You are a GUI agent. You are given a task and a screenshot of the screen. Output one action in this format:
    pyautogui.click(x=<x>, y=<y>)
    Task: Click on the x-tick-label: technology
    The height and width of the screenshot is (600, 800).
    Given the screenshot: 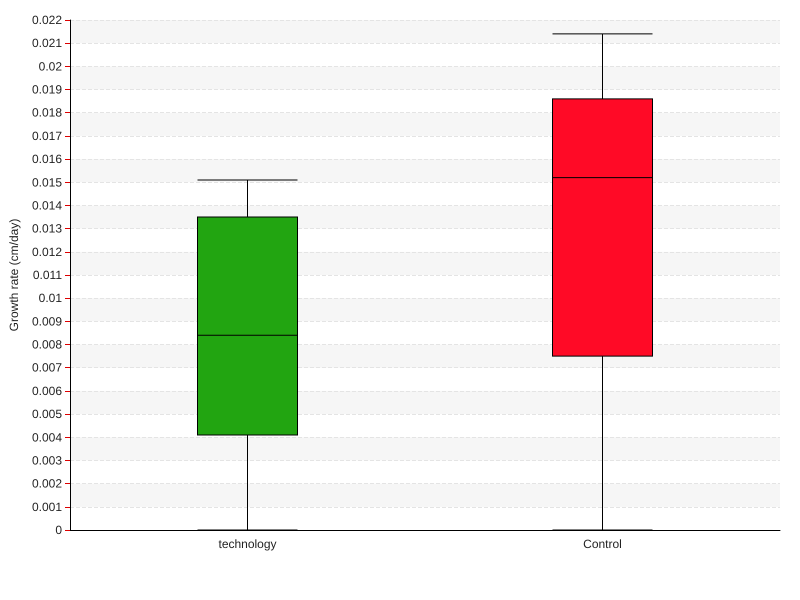 What is the action you would take?
    pyautogui.click(x=247, y=544)
    